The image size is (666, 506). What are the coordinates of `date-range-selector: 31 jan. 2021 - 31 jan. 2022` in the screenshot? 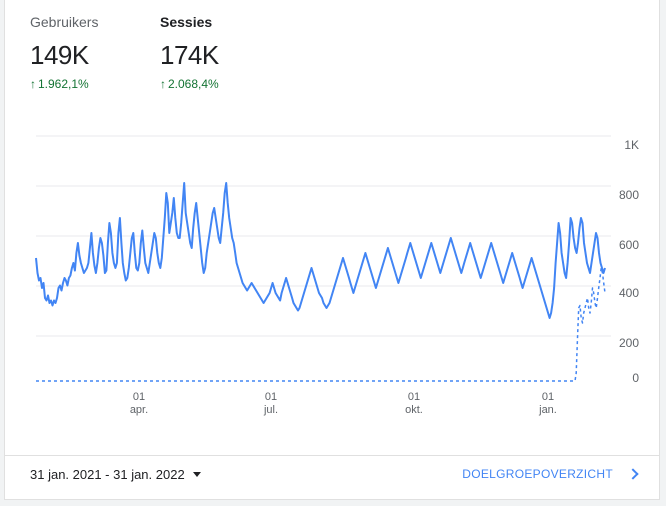 It's located at (115, 474).